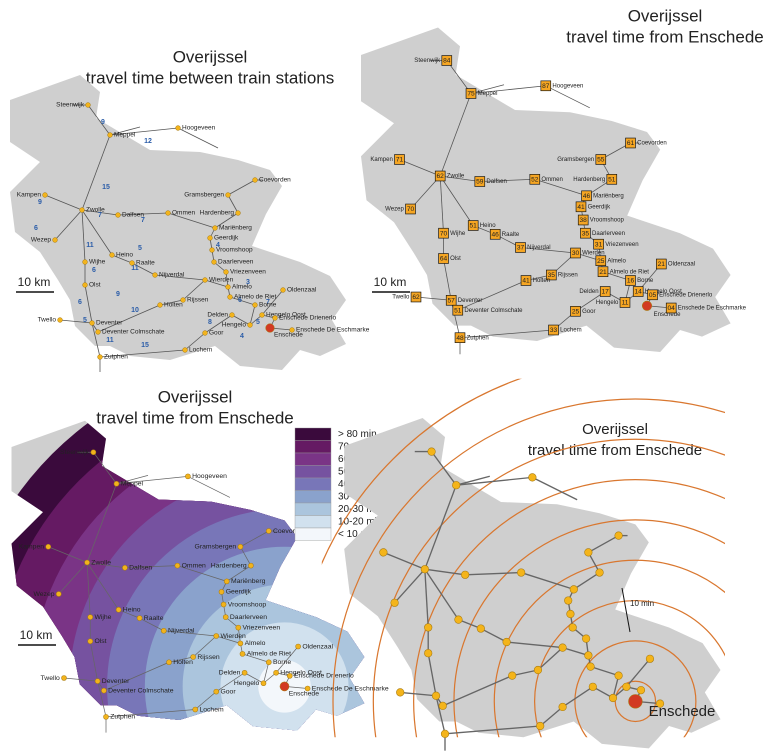 The width and height of the screenshot is (782, 755). I want to click on station-label: Rijssen, so click(198, 300).